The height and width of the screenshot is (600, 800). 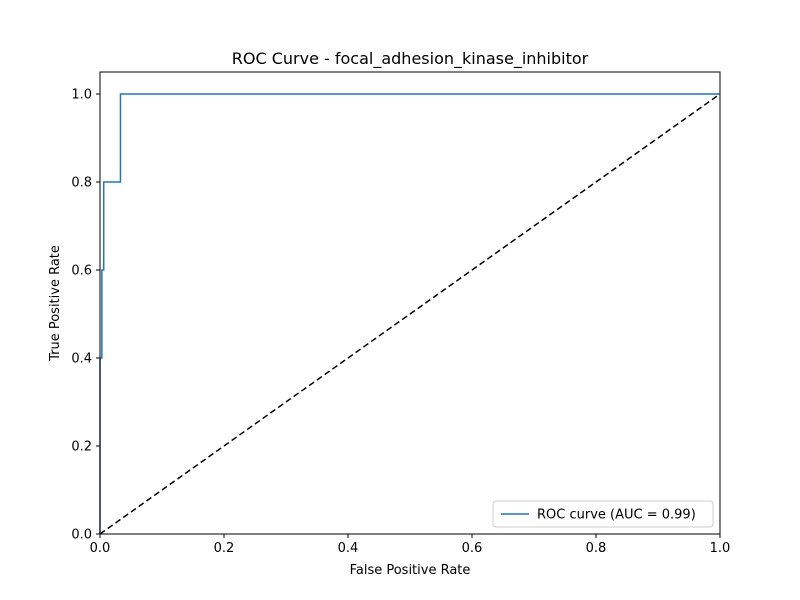 What do you see at coordinates (720, 548) in the screenshot?
I see `x-tick-label: 1.0` at bounding box center [720, 548].